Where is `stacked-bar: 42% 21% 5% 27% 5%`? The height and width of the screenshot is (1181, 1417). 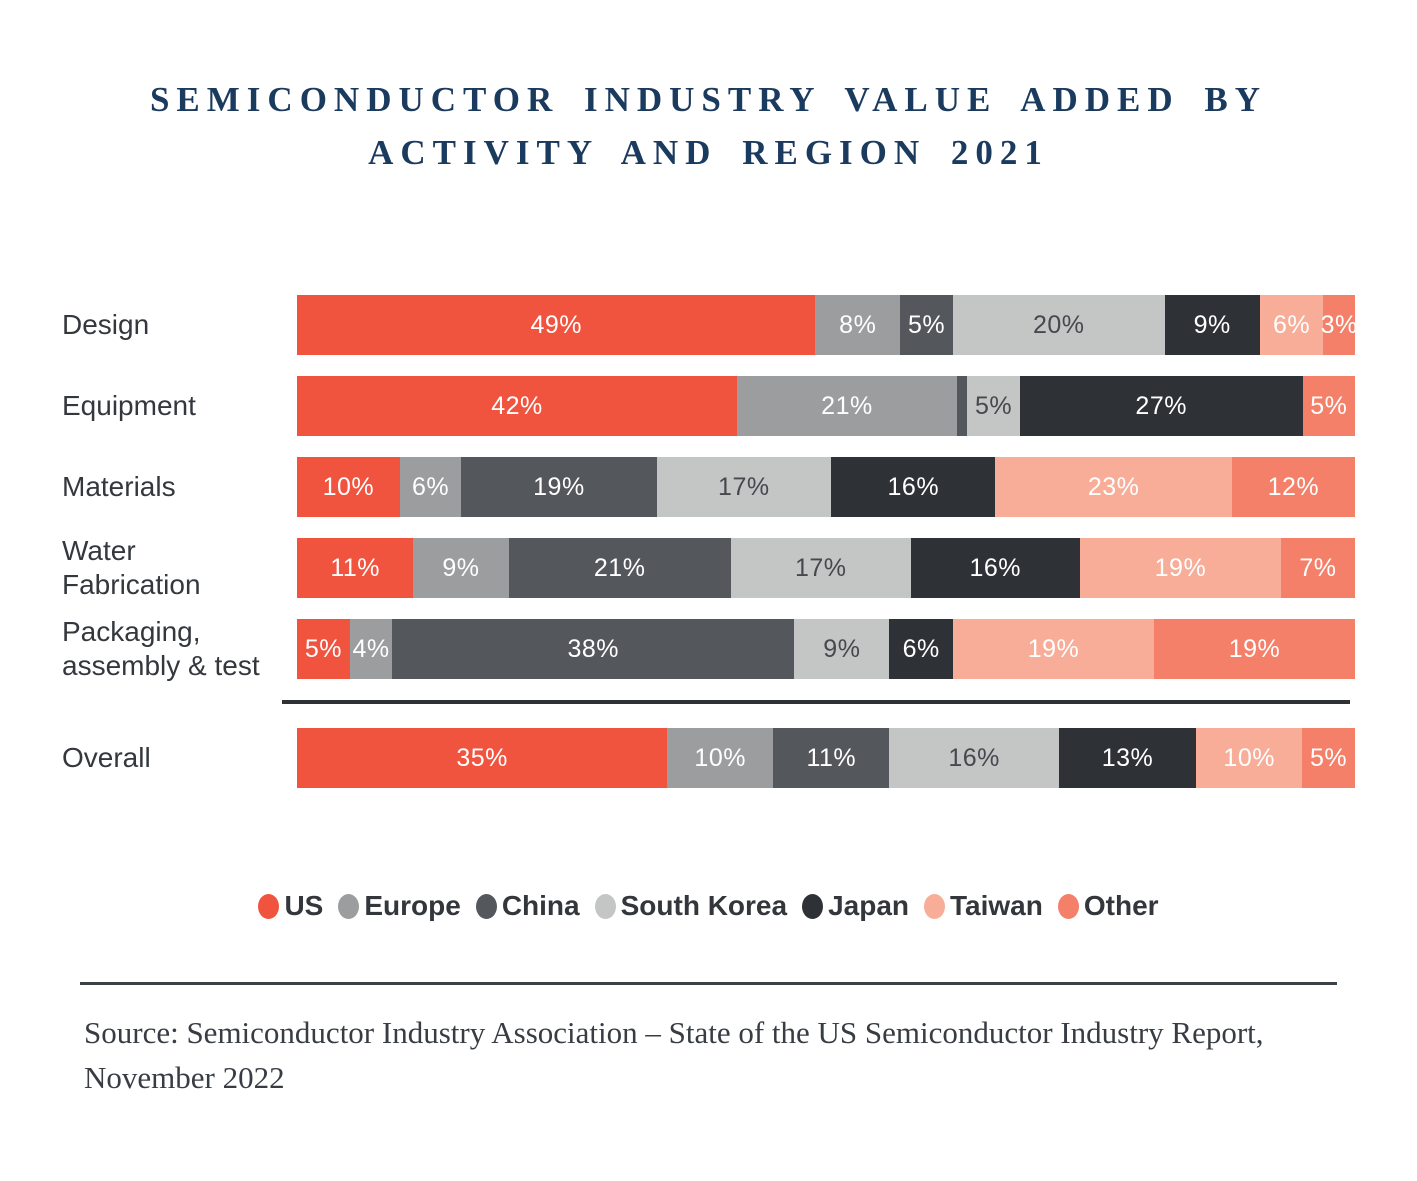 stacked-bar: 42% 21% 5% 27% 5% is located at coordinates (826, 406).